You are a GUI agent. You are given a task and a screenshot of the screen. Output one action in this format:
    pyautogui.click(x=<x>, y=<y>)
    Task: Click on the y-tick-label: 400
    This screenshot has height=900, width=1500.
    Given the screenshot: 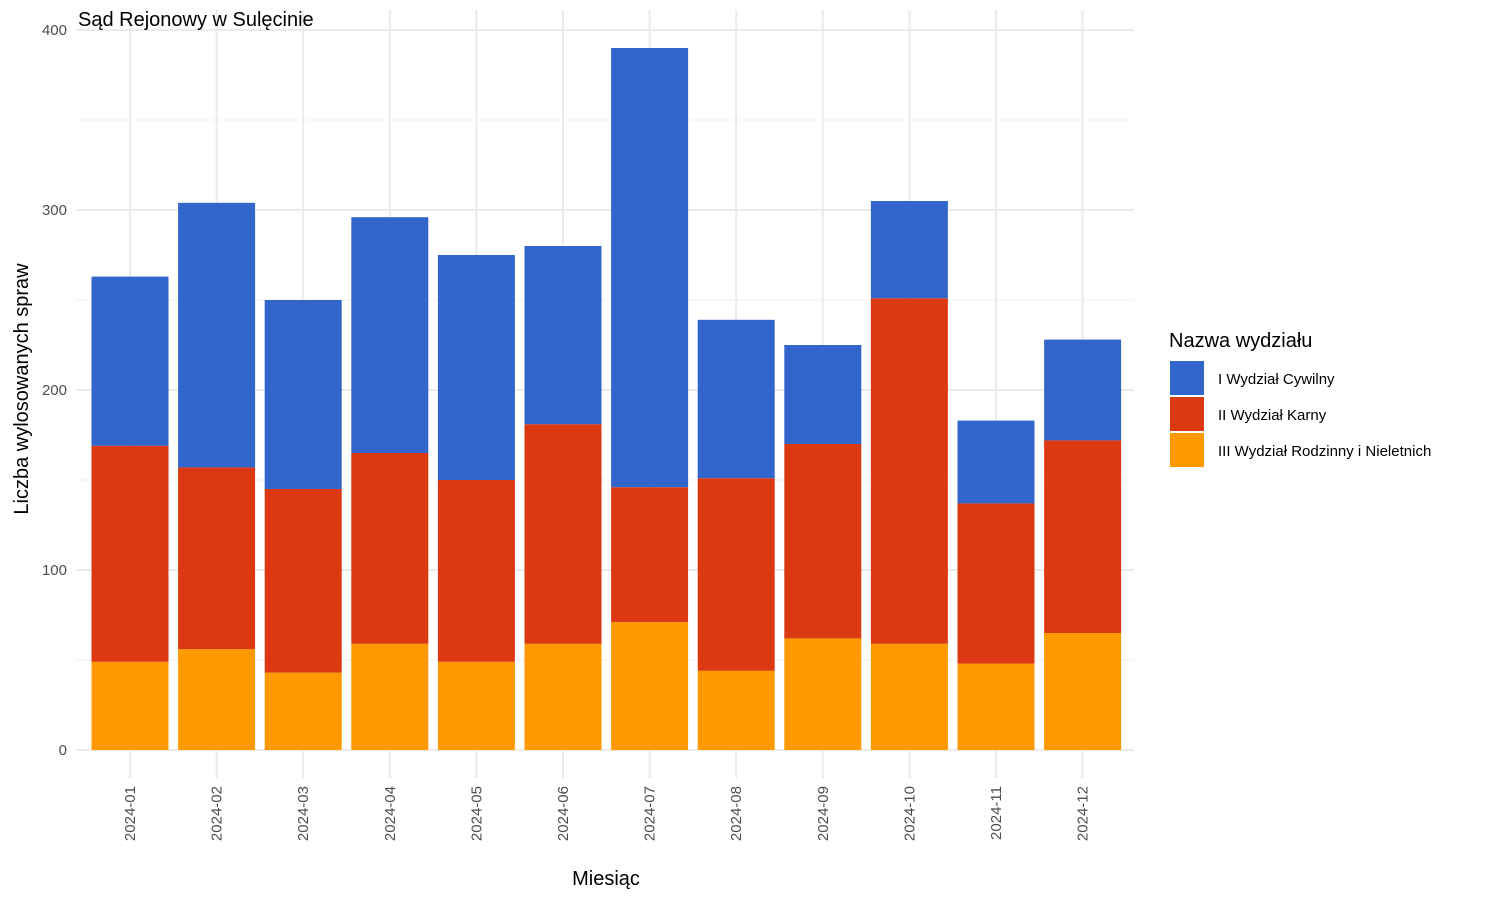 What is the action you would take?
    pyautogui.click(x=54, y=30)
    